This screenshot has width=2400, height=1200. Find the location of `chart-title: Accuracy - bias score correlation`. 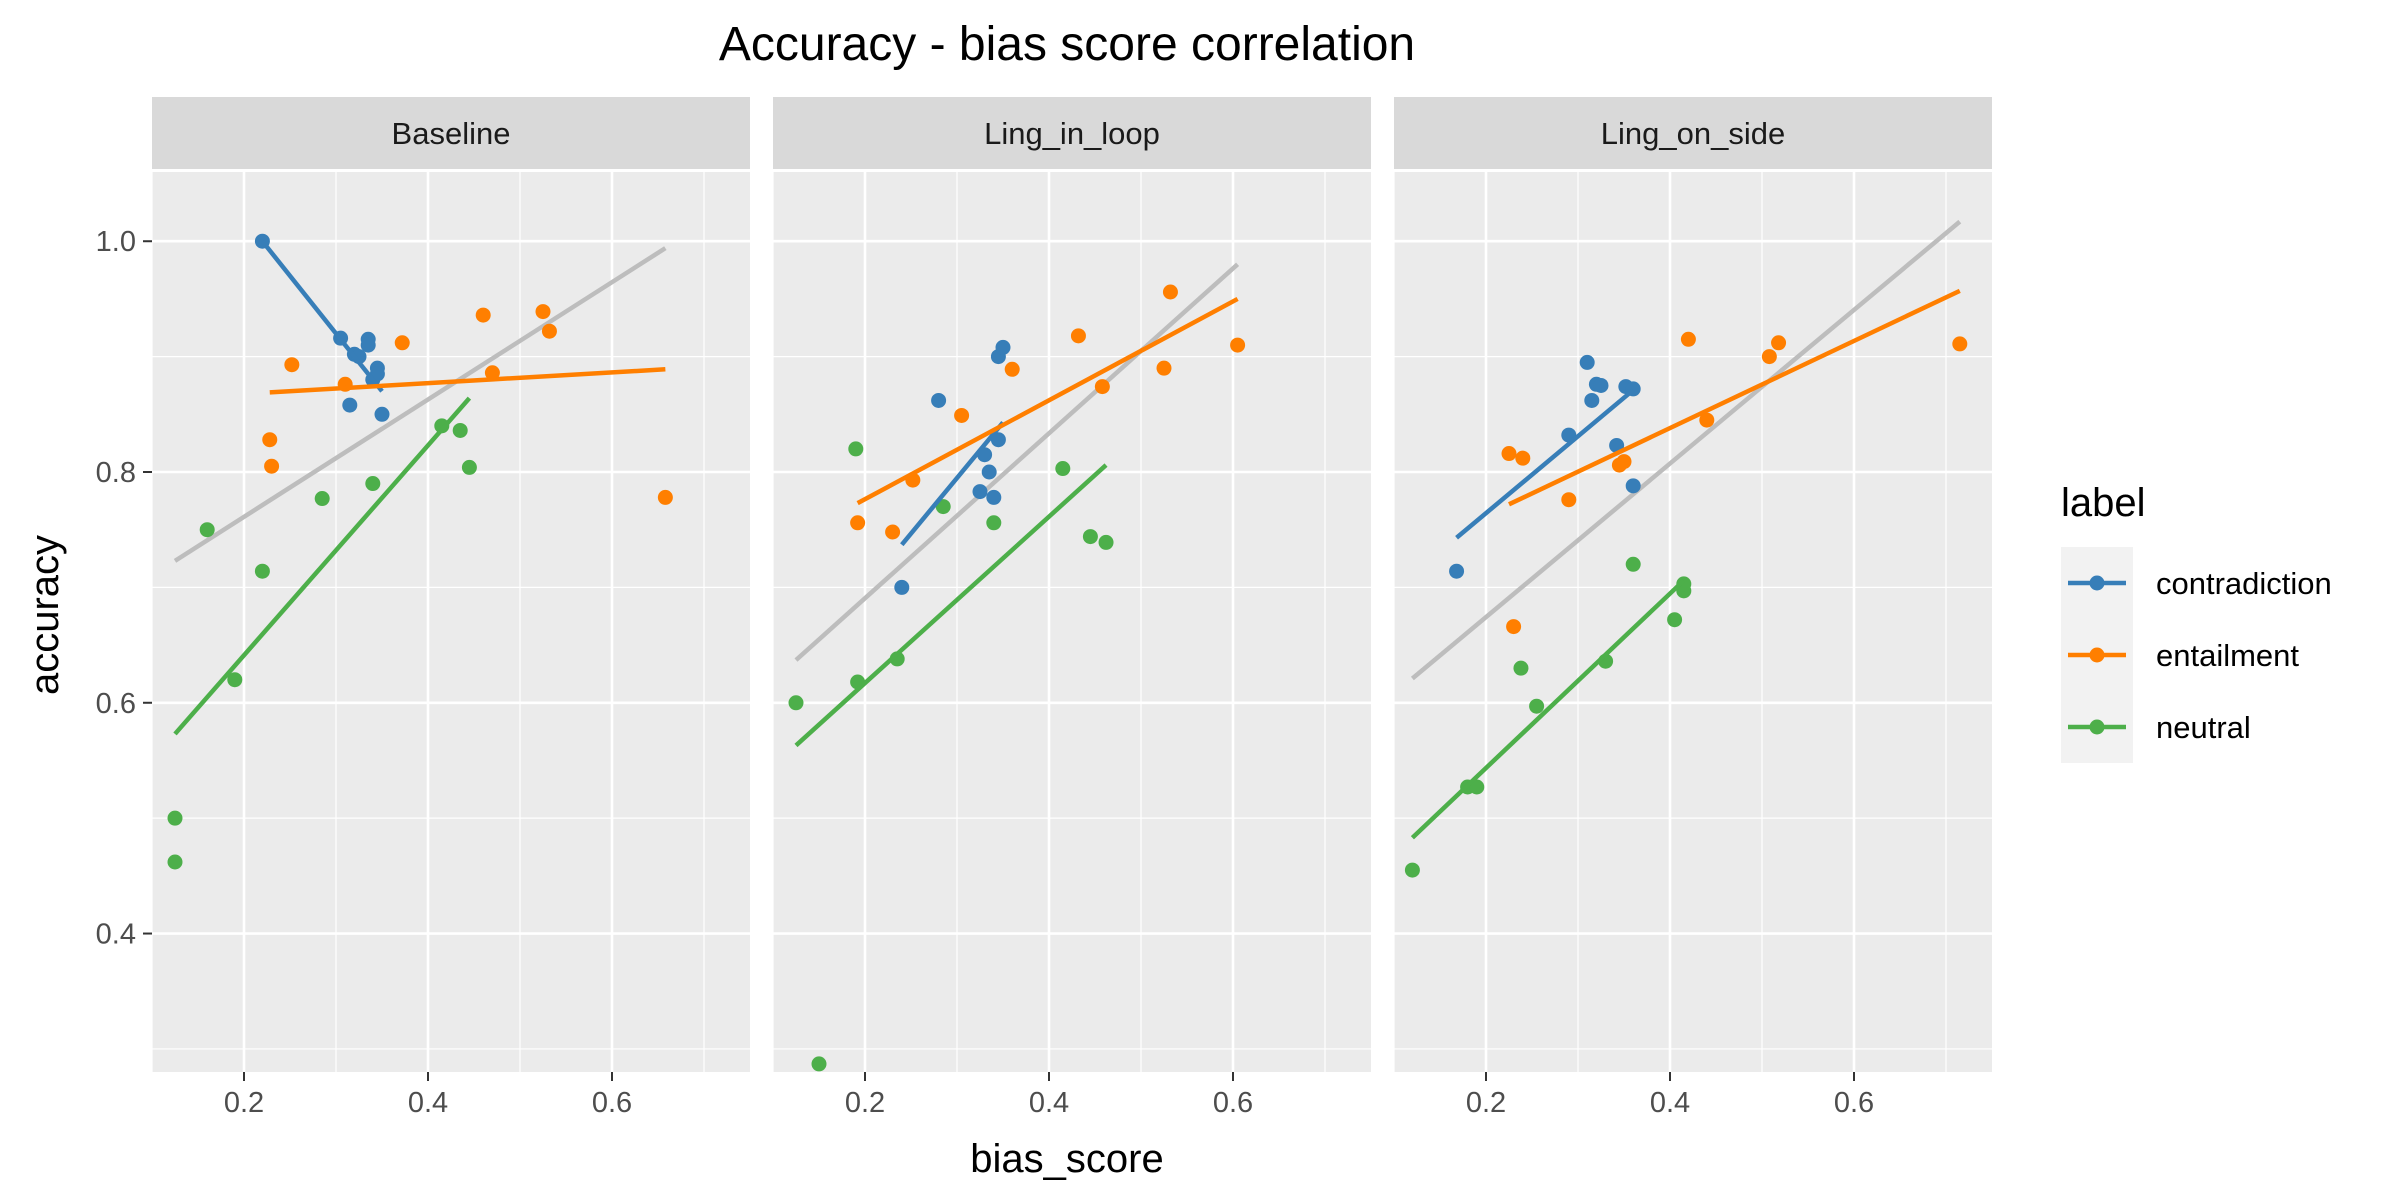

chart-title: Accuracy - bias score correlation is located at coordinates (1067, 44).